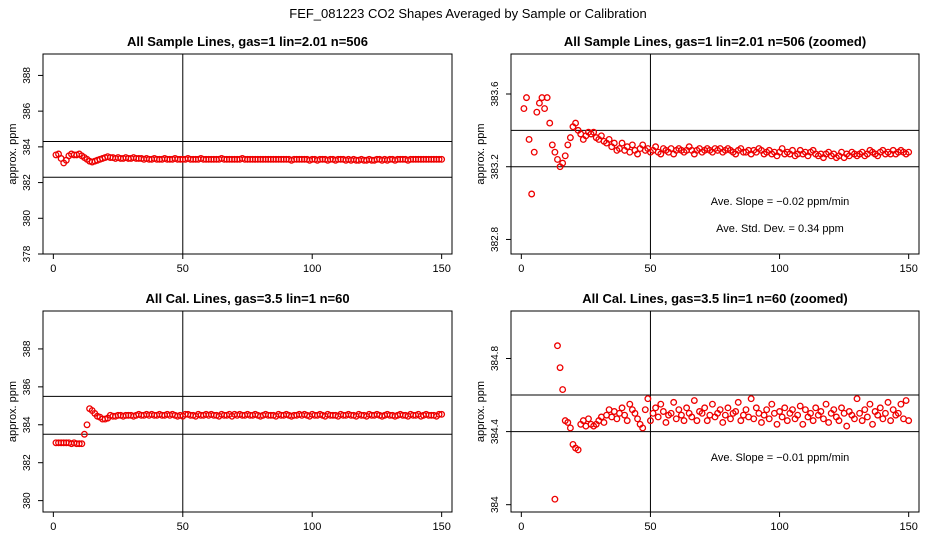  I want to click on y-tick-label: 382, so click(27, 462).